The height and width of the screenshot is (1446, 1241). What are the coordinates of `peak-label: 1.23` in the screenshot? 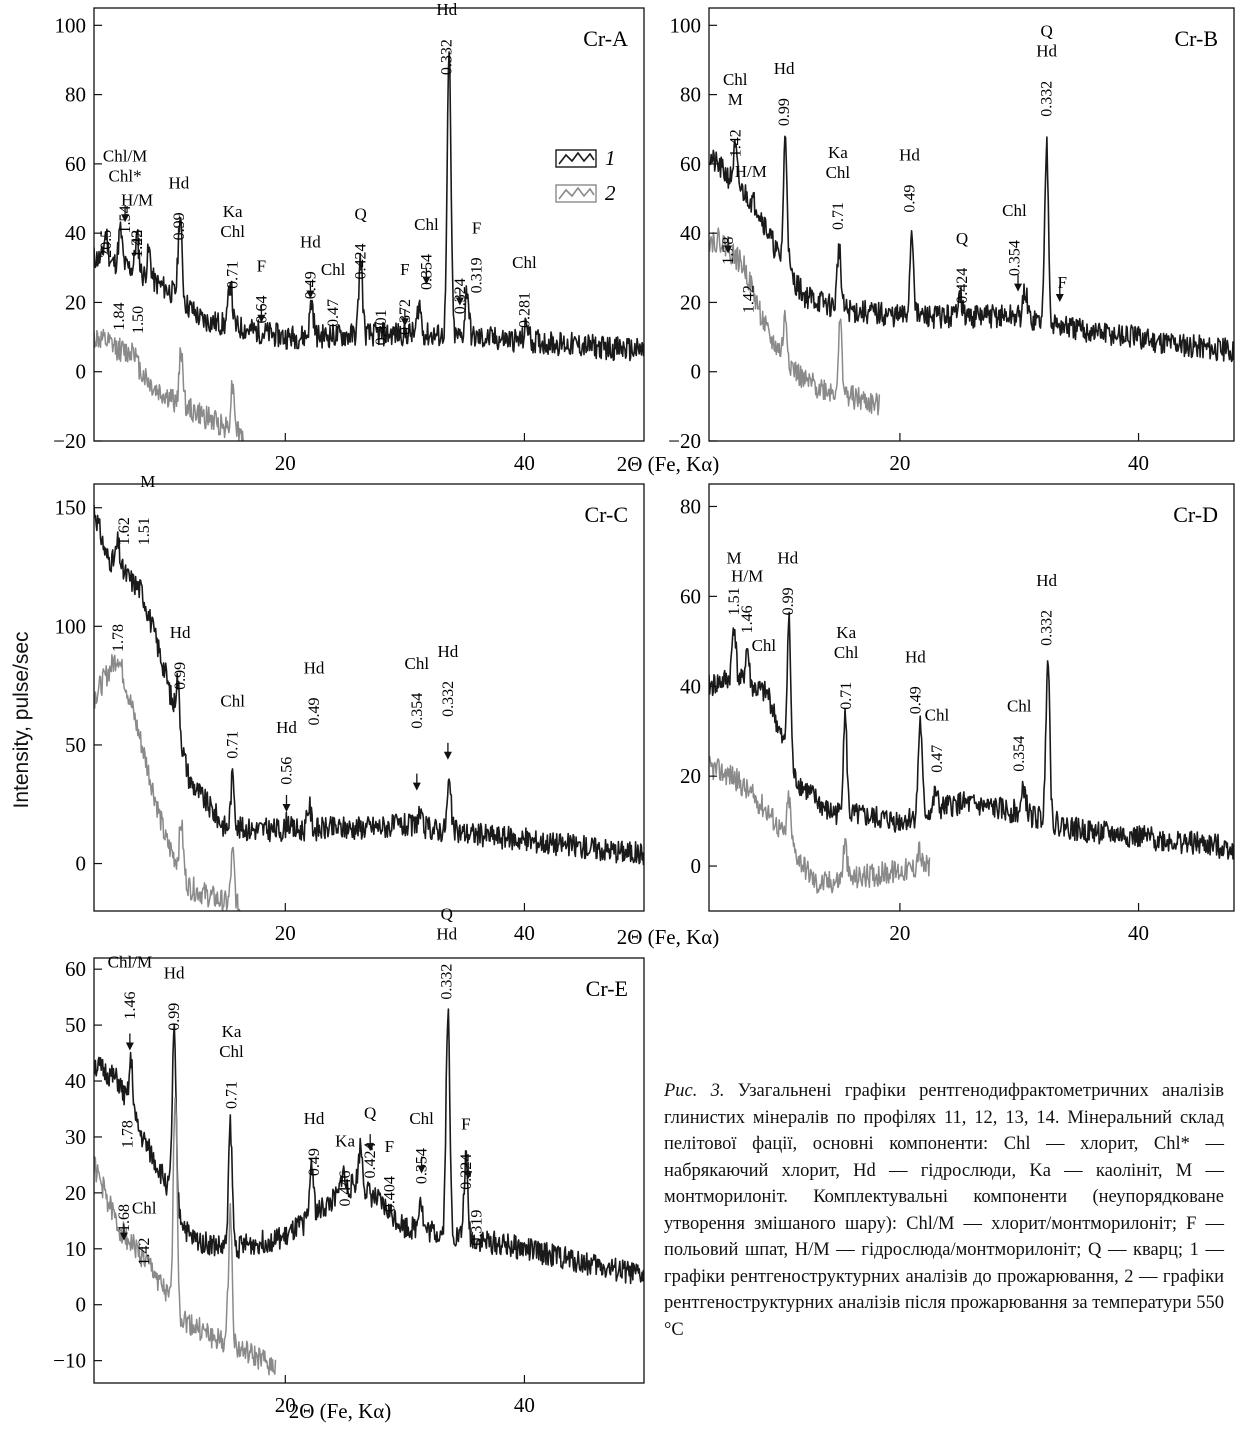 It's located at (137, 244).